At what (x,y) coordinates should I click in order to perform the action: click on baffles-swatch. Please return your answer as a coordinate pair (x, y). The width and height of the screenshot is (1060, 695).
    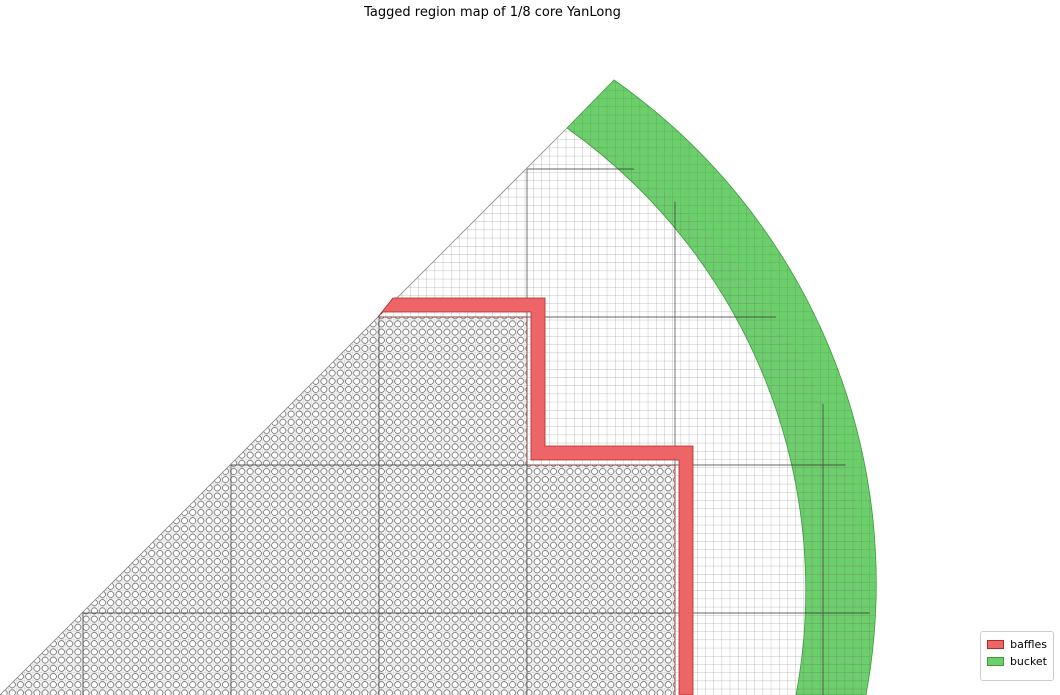
    Looking at the image, I should click on (996, 644).